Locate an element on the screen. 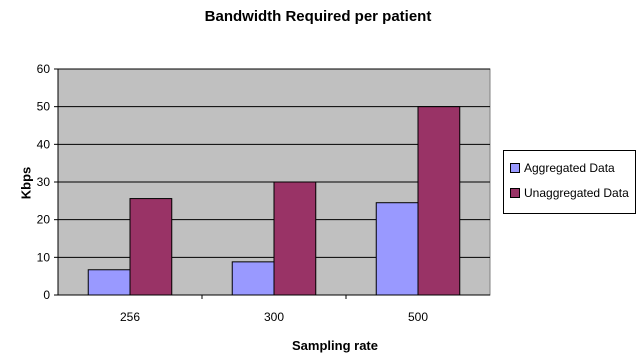 The height and width of the screenshot is (358, 636). y-tick-label: 60 is located at coordinates (44, 69).